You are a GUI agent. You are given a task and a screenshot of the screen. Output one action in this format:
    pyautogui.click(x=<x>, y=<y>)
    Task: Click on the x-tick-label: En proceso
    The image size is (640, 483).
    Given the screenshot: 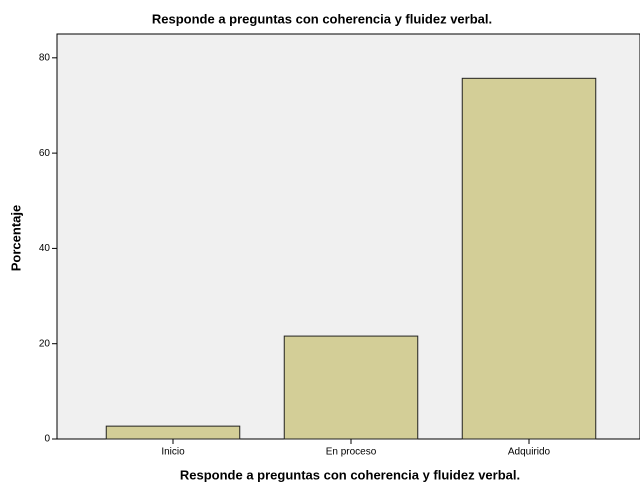 What is the action you would take?
    pyautogui.click(x=351, y=452)
    